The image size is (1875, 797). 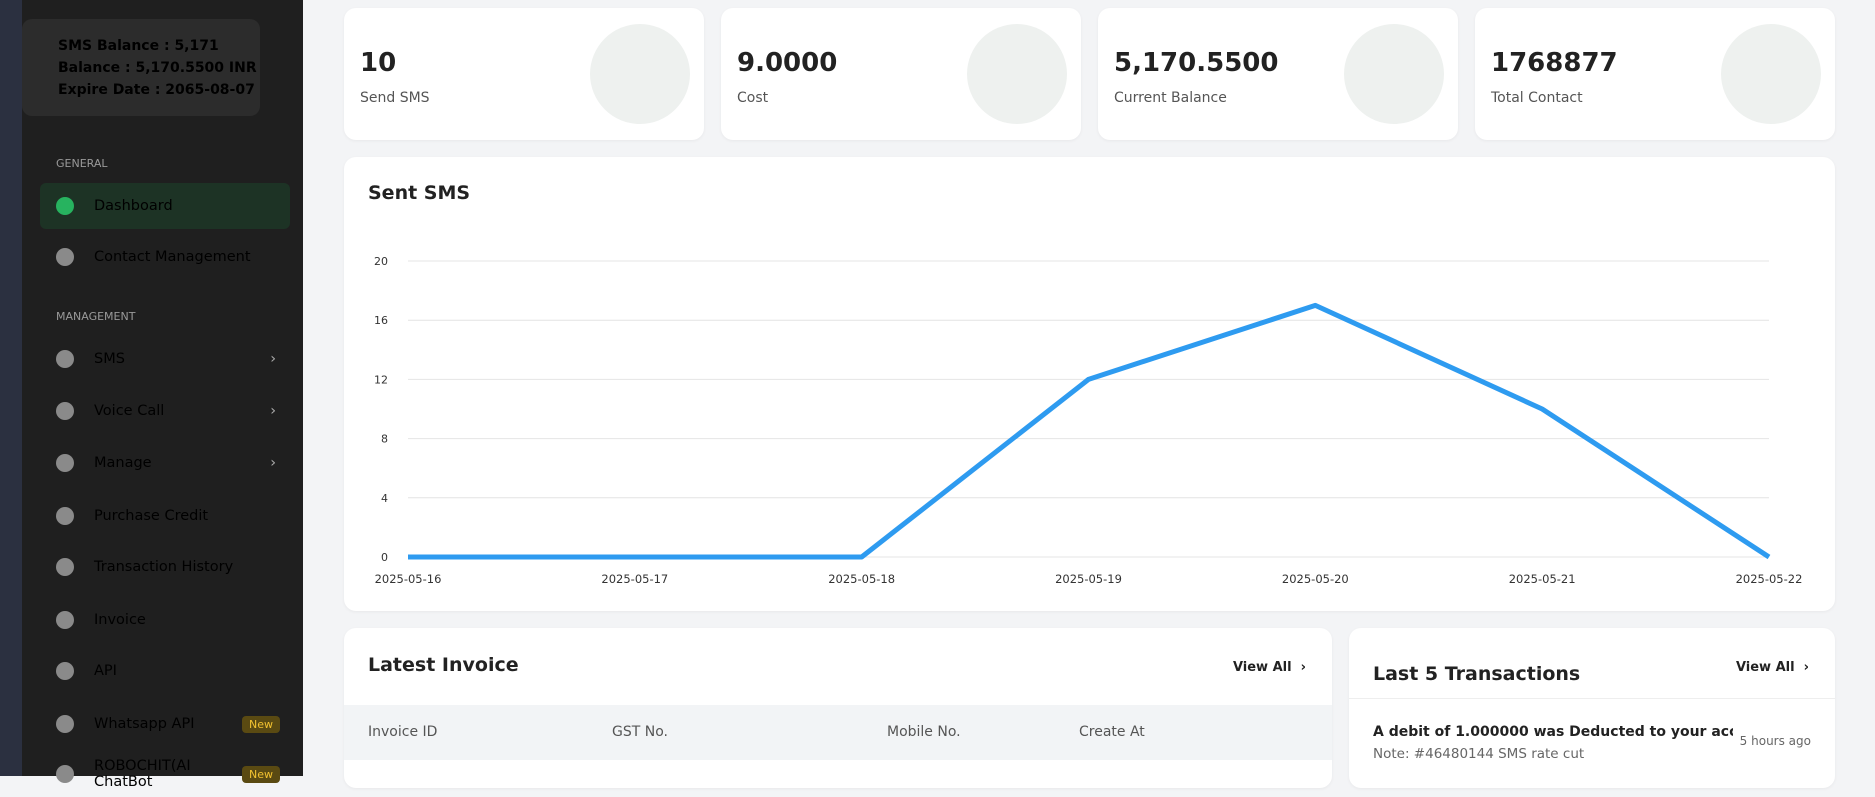 What do you see at coordinates (138, 46) in the screenshot?
I see `sms-balance: SMS Balance : 5,171` at bounding box center [138, 46].